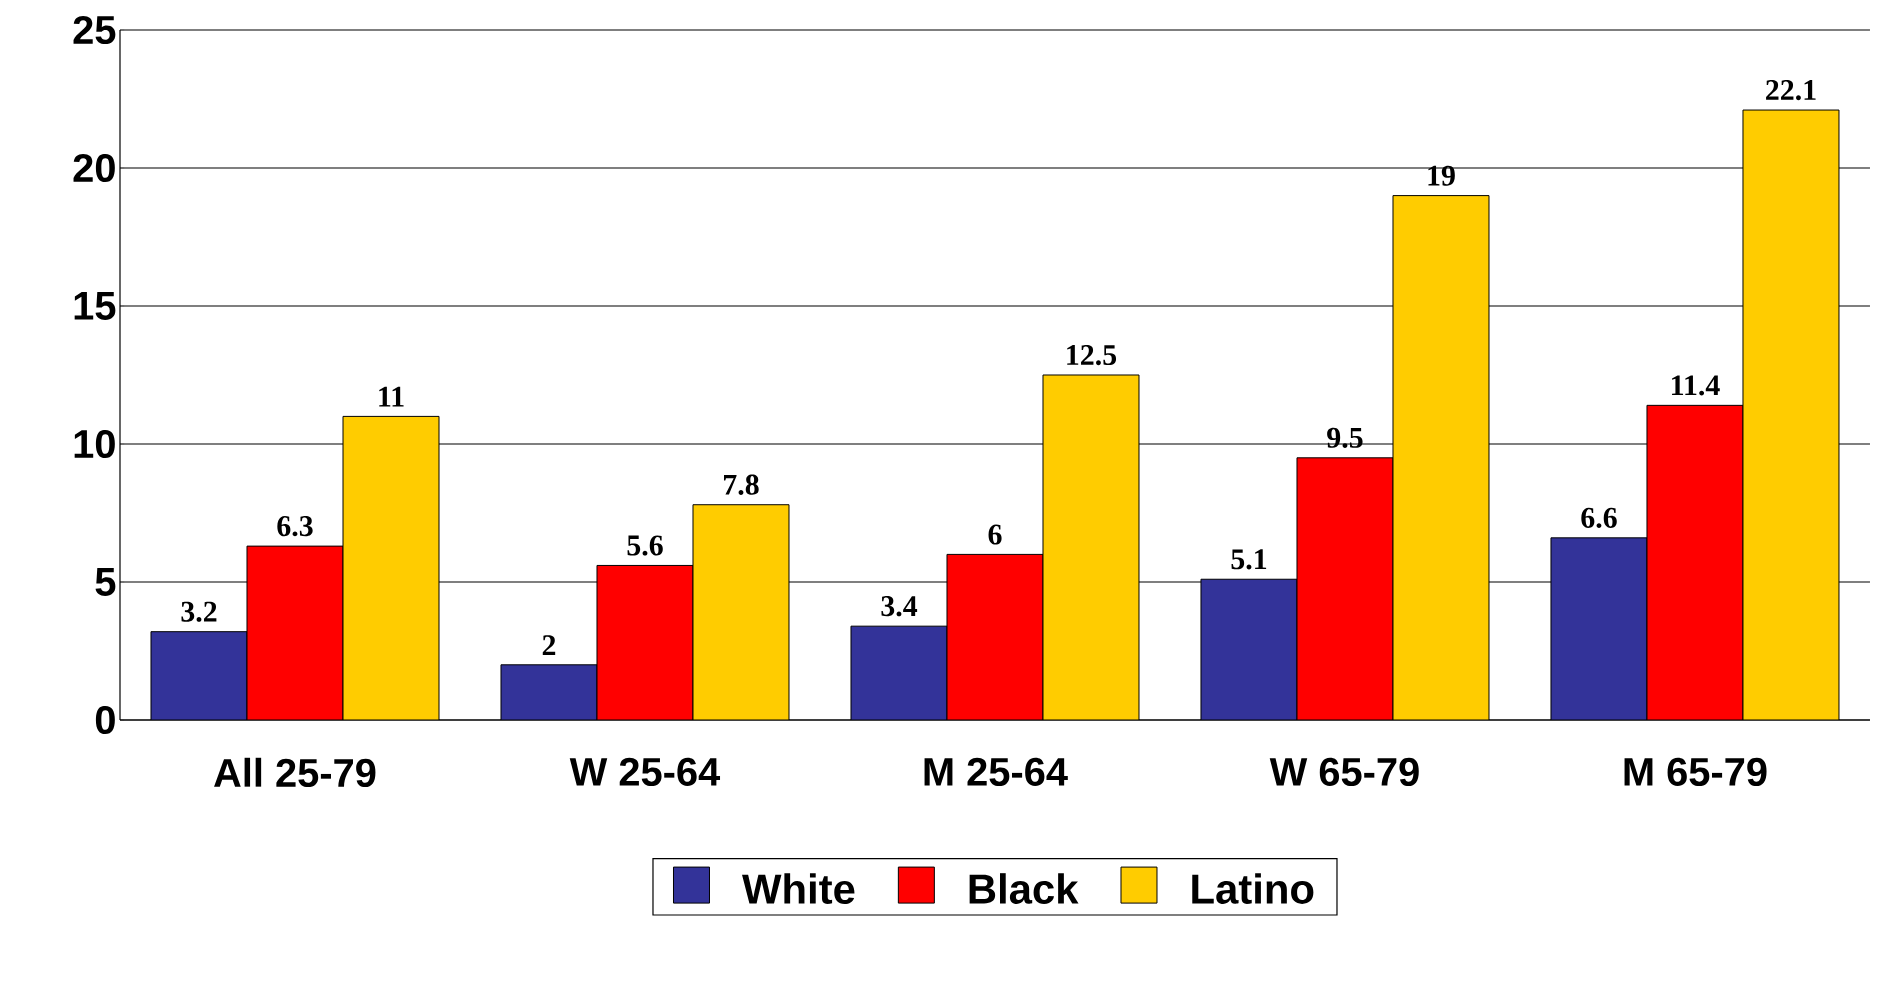 The image size is (1877, 982). I want to click on data-label: 19, so click(1441, 175).